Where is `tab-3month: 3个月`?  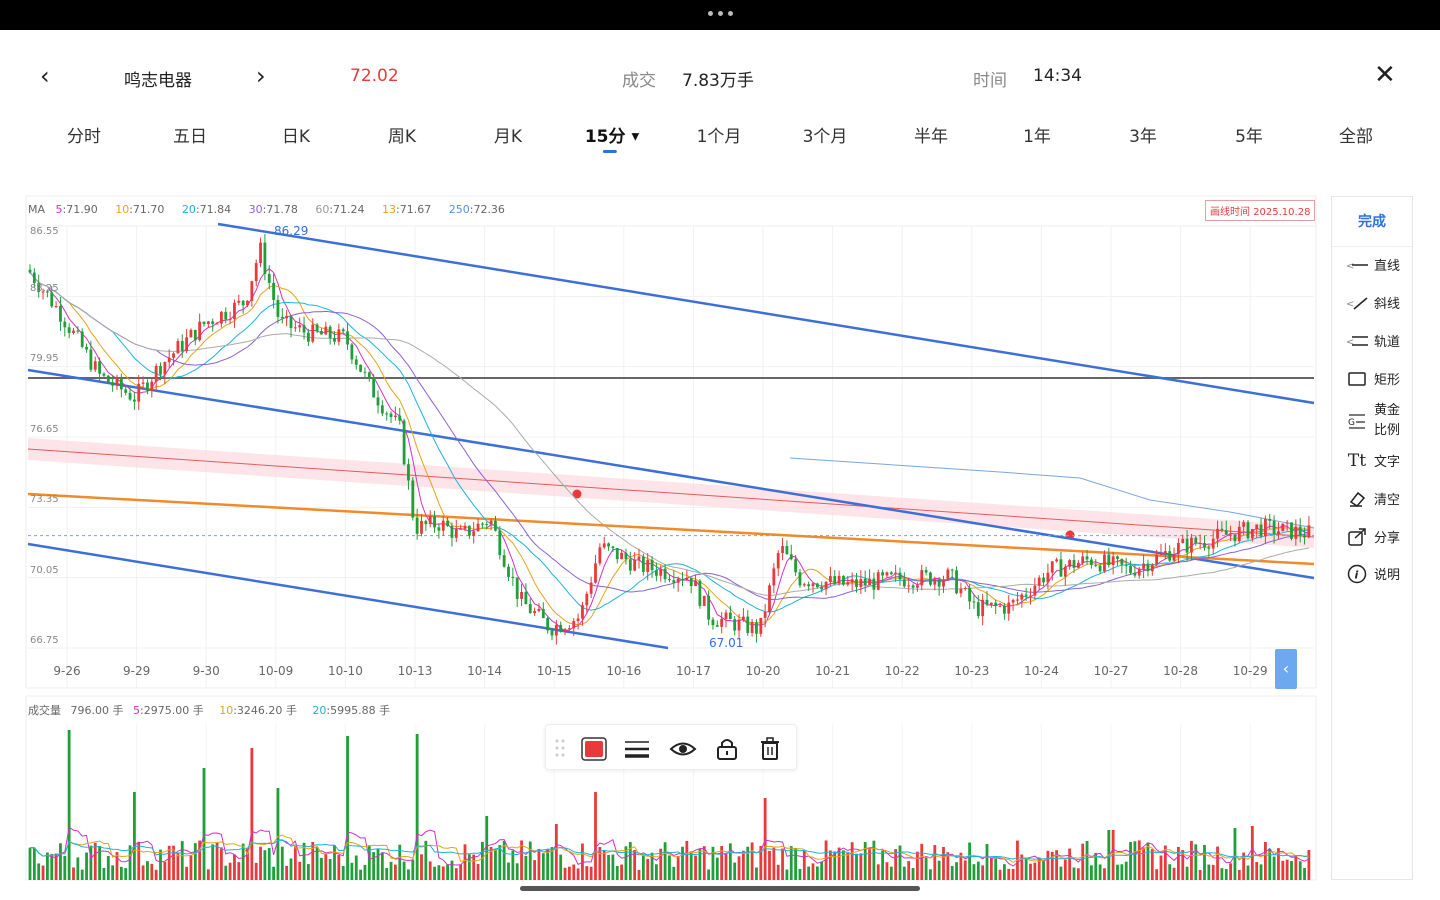
tab-3month: 3个月 is located at coordinates (825, 137).